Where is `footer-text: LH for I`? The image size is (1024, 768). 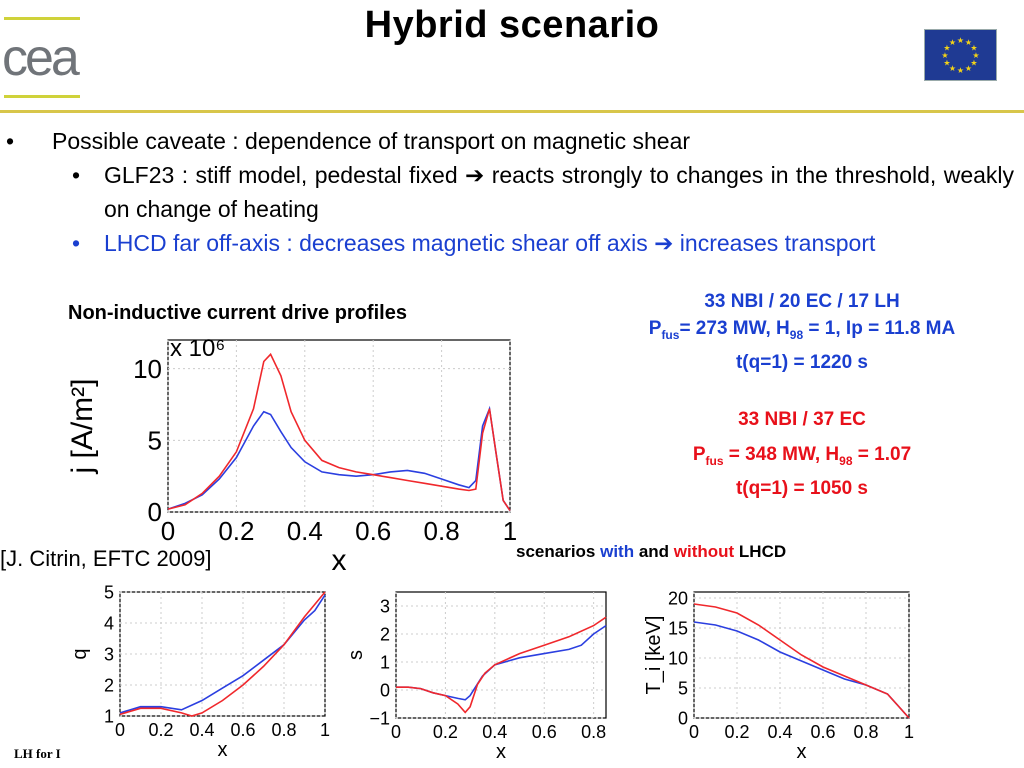
footer-text: LH for I is located at coordinates (37, 753).